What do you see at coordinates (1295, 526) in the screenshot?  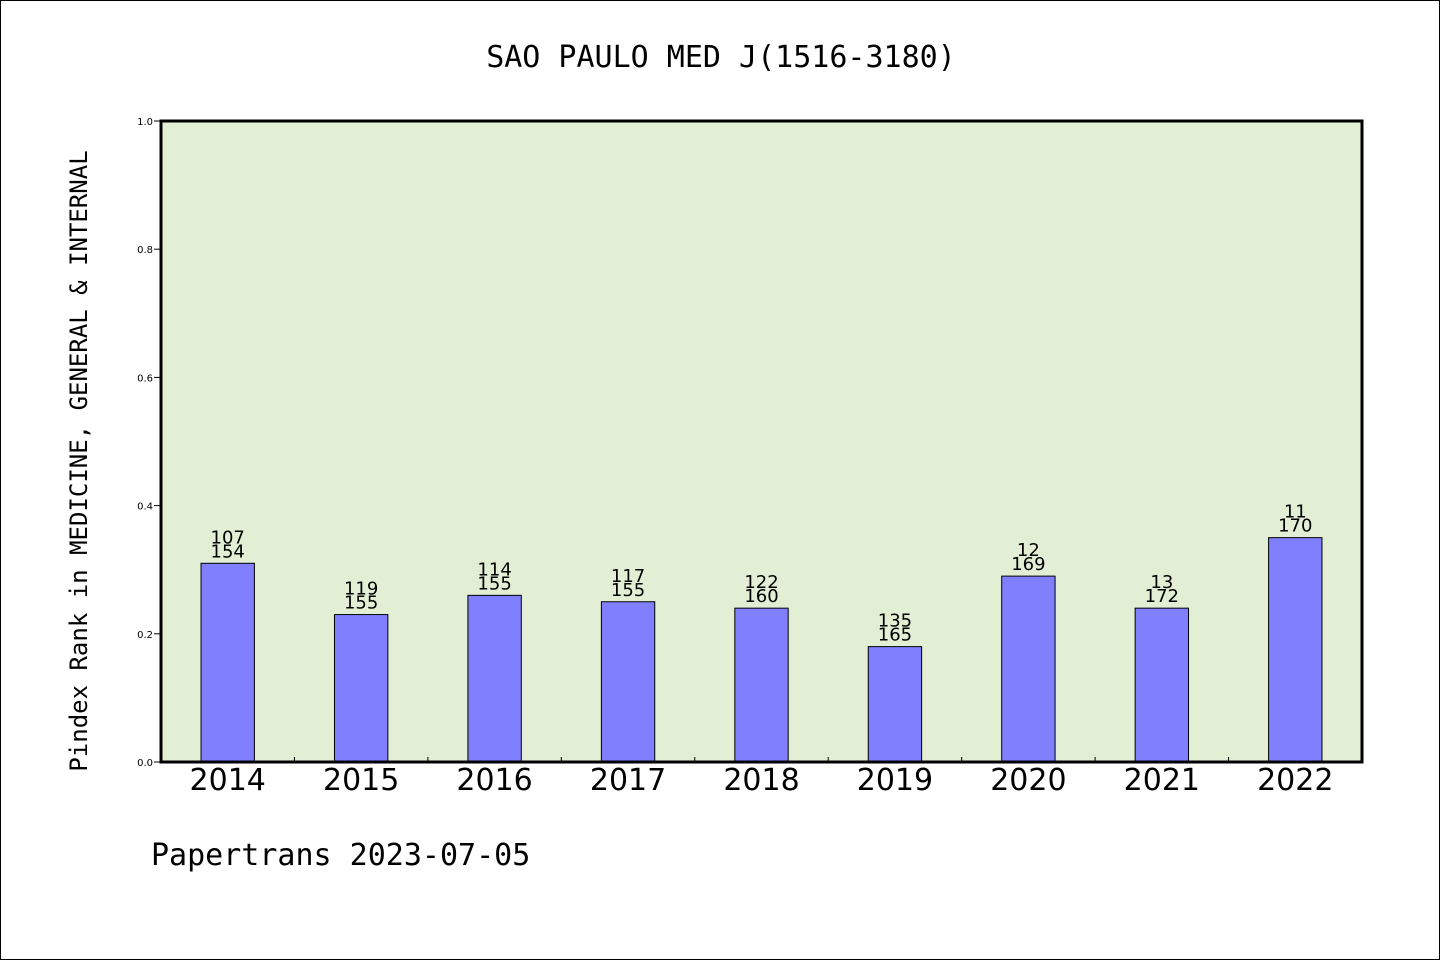 I see `bar-total-label: 170` at bounding box center [1295, 526].